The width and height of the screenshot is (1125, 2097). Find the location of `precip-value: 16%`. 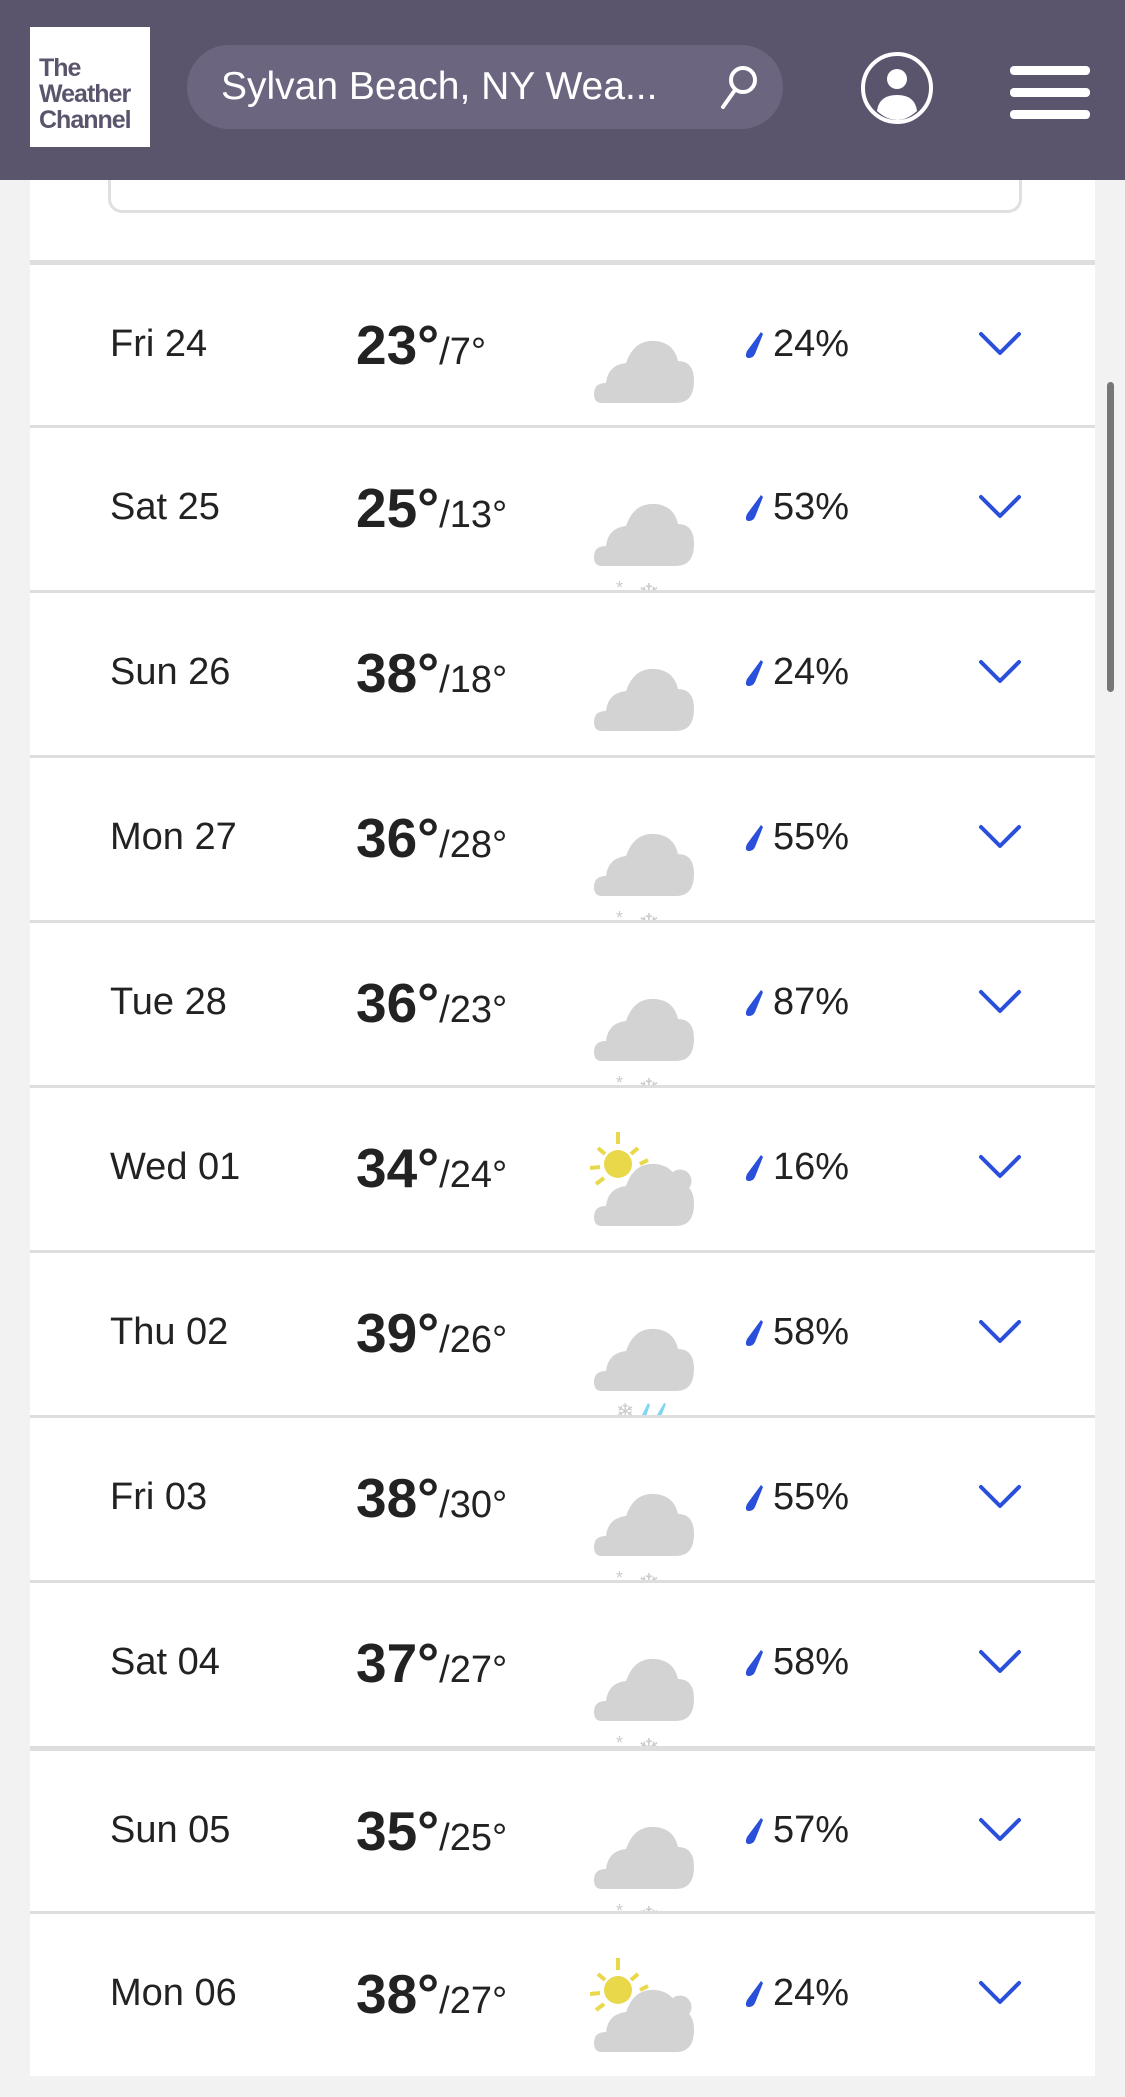

precip-value: 16% is located at coordinates (811, 1167).